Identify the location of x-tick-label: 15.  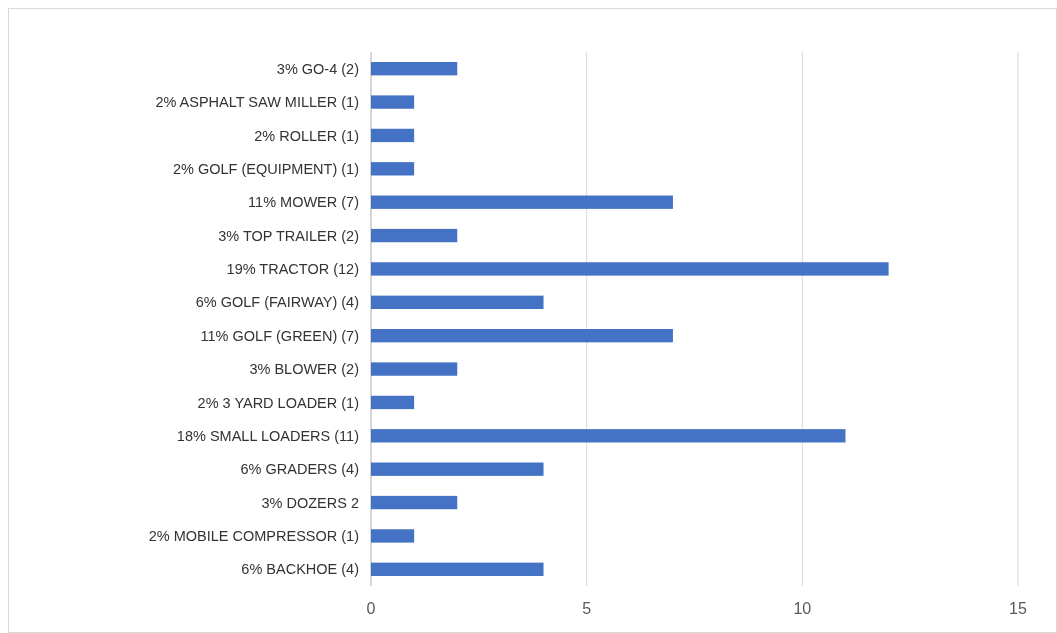
(1018, 608).